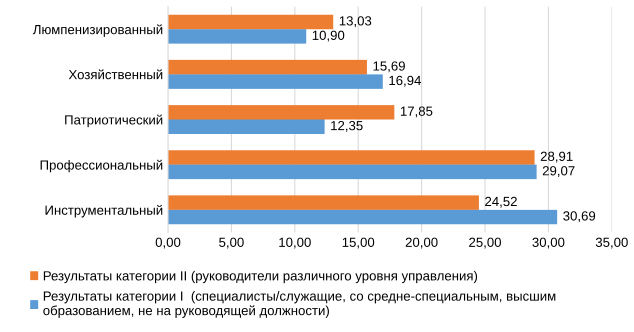 The image size is (634, 332). What do you see at coordinates (485, 243) in the screenshot?
I see `x-tick-label: 25,00` at bounding box center [485, 243].